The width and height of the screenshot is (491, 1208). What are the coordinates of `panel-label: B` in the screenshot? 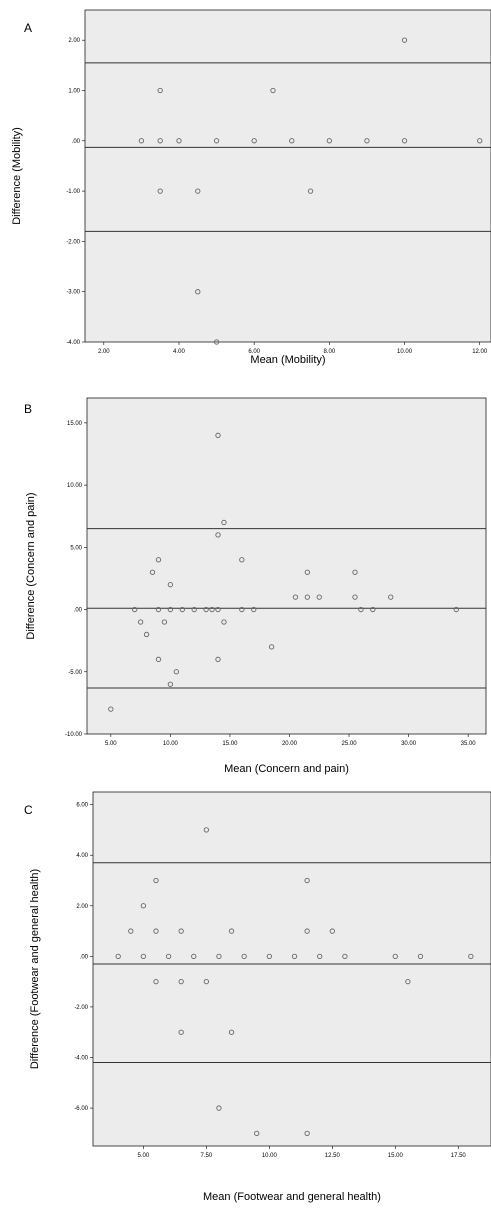 It's located at (28, 409).